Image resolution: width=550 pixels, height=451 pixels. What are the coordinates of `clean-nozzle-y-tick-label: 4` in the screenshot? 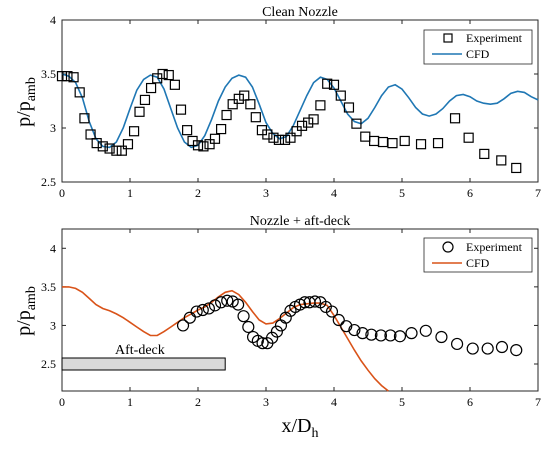 It's located at (53, 20).